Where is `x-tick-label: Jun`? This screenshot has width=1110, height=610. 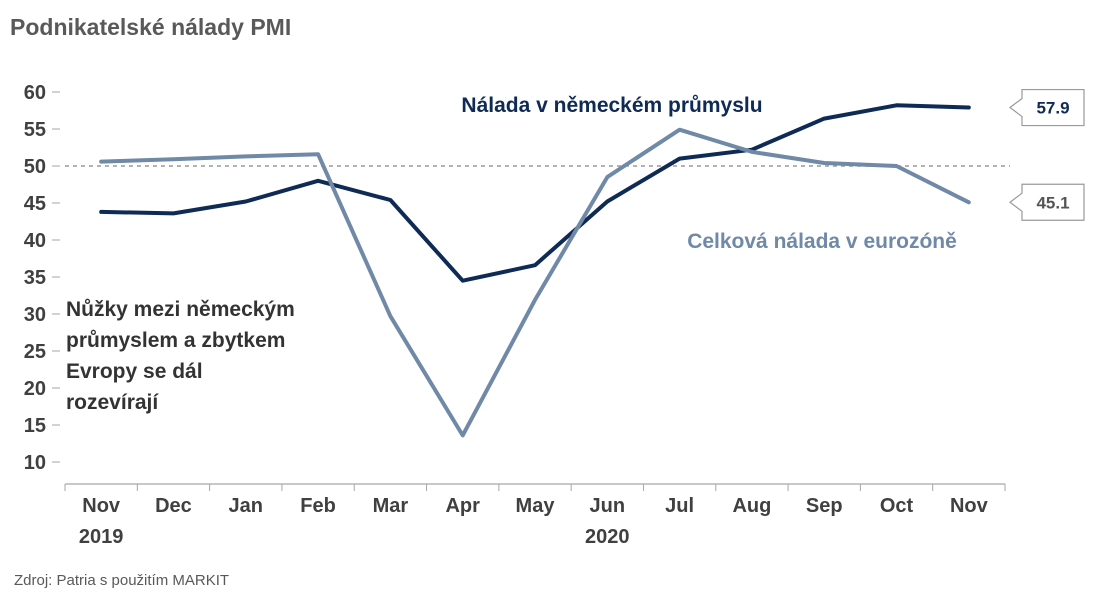 x-tick-label: Jun is located at coordinates (608, 506).